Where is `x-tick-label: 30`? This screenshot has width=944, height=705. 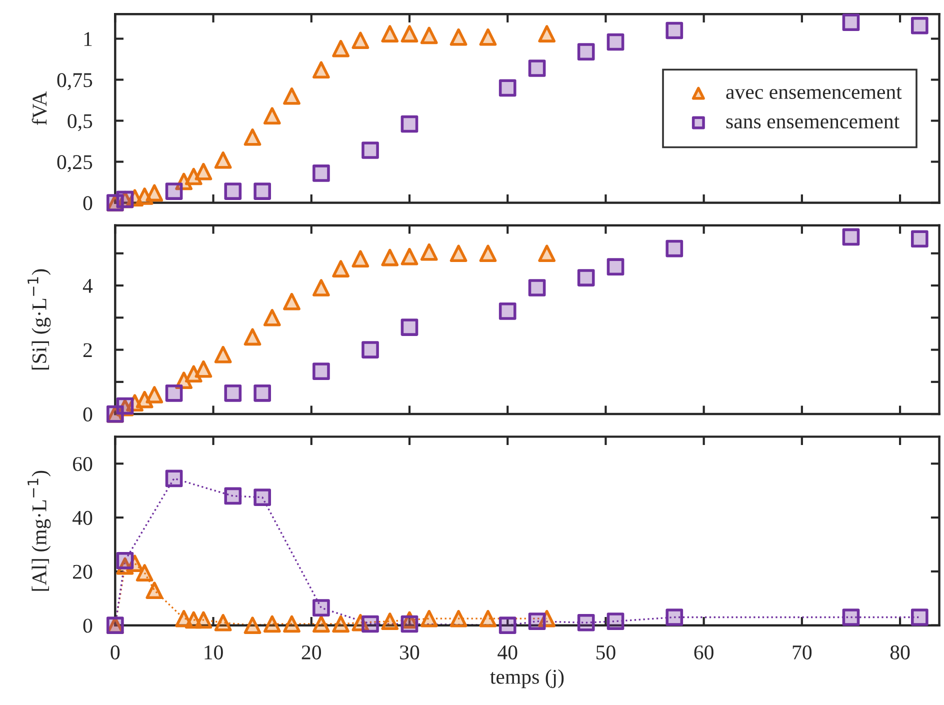 x-tick-label: 30 is located at coordinates (410, 652).